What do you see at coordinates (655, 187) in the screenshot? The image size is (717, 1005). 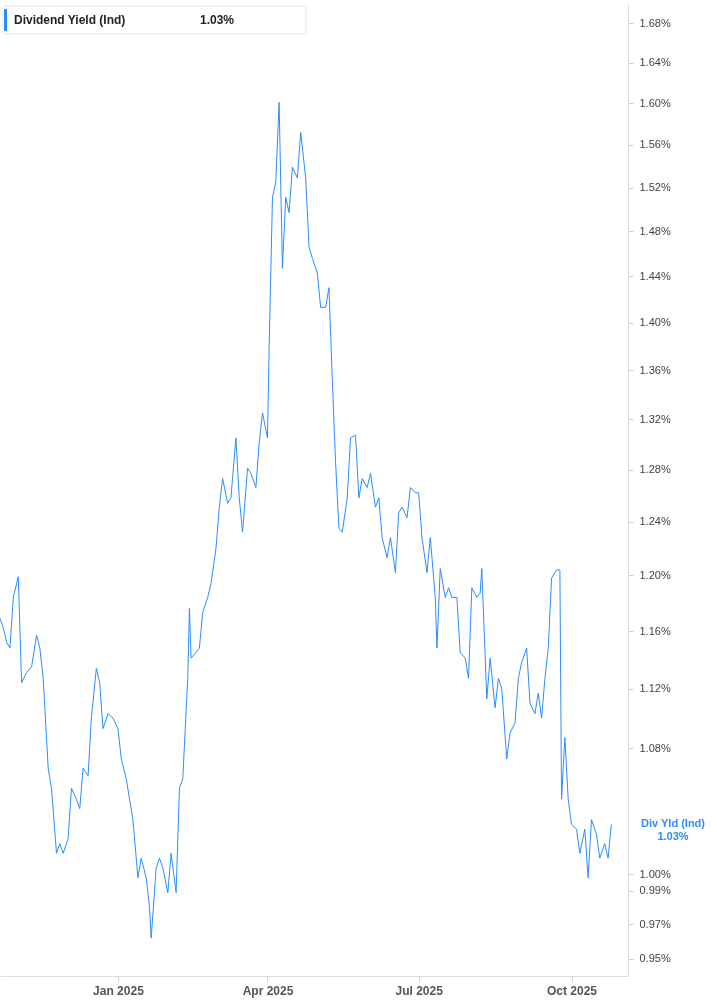 I see `y-tick-label: 1.52%` at bounding box center [655, 187].